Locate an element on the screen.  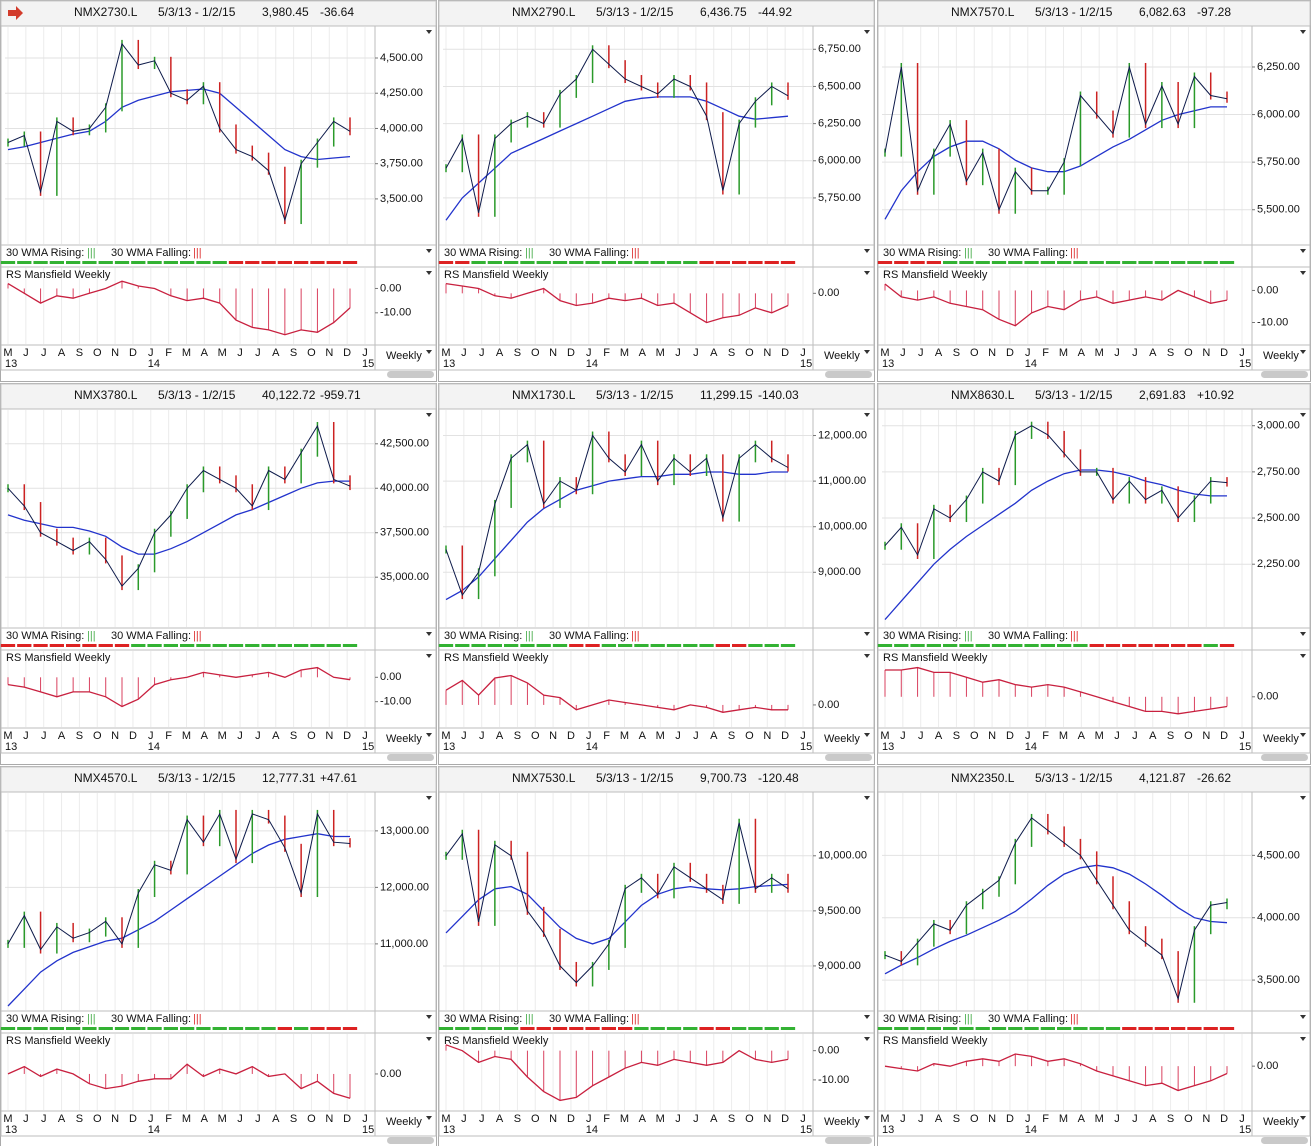
wma-falling-label: 30 WMA Falling: is located at coordinates (1028, 253).